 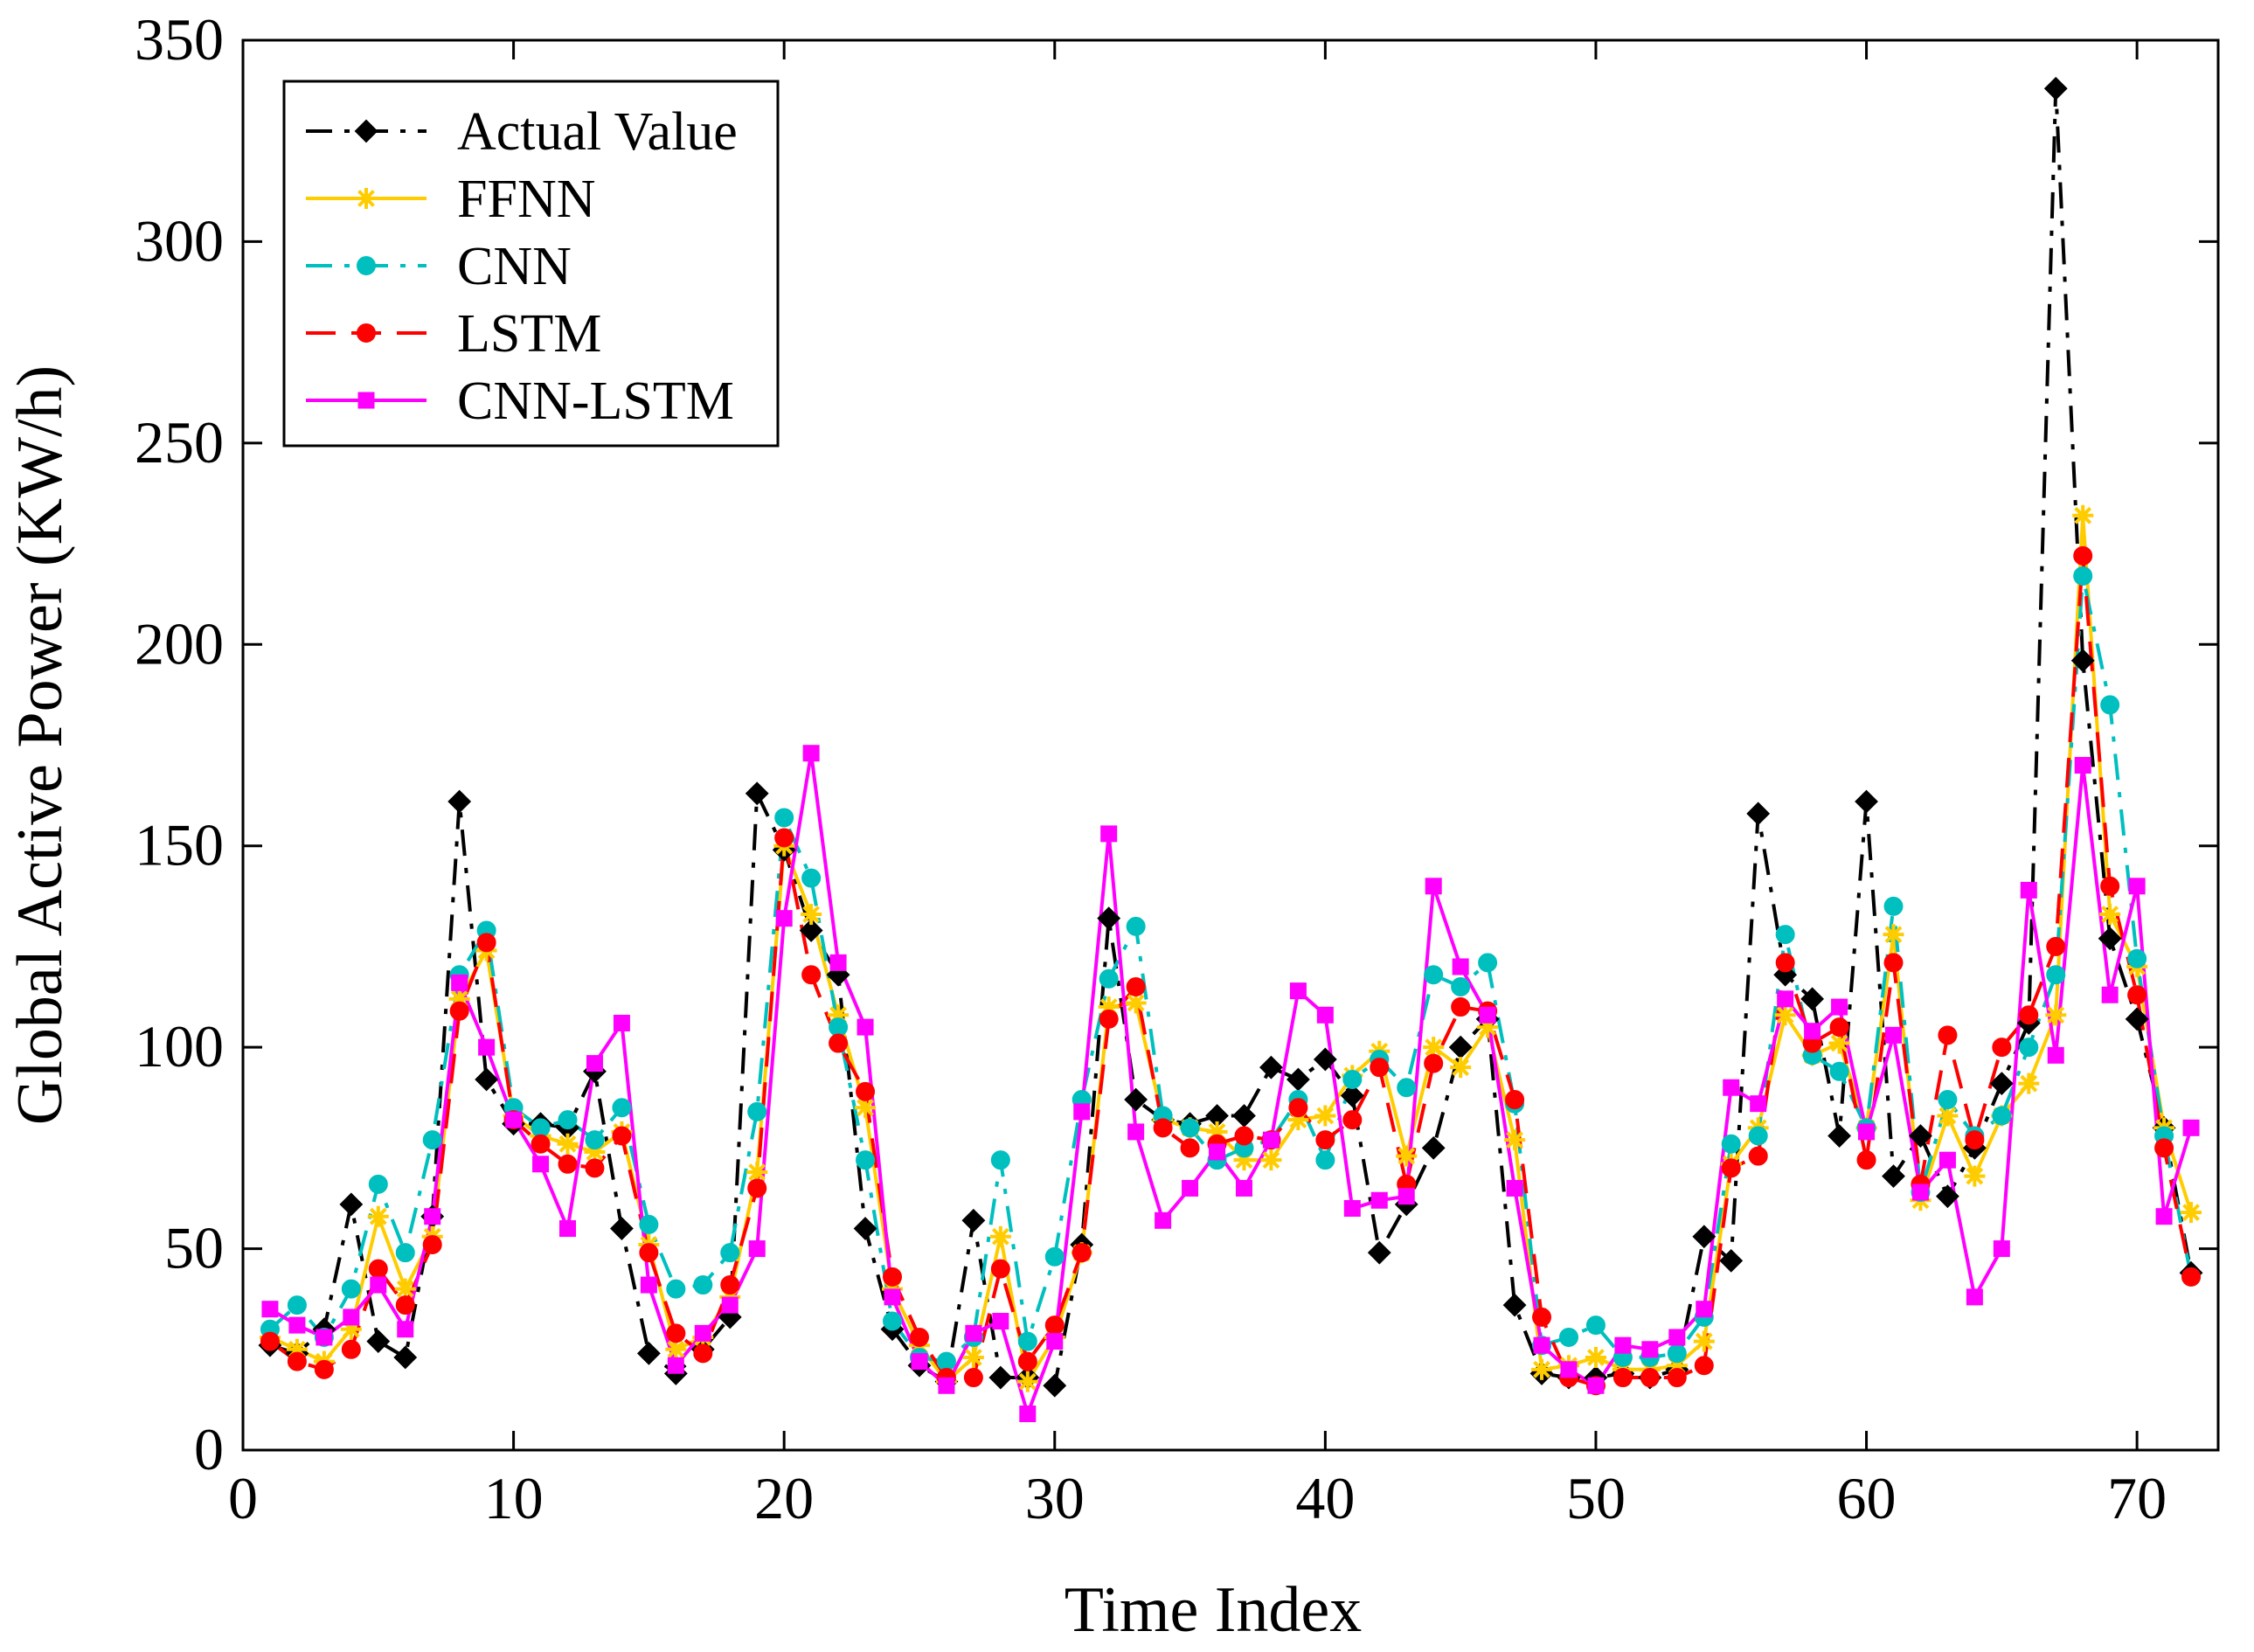 I want to click on y-axis-label: Global Active Power (KW/h), so click(x=40, y=745).